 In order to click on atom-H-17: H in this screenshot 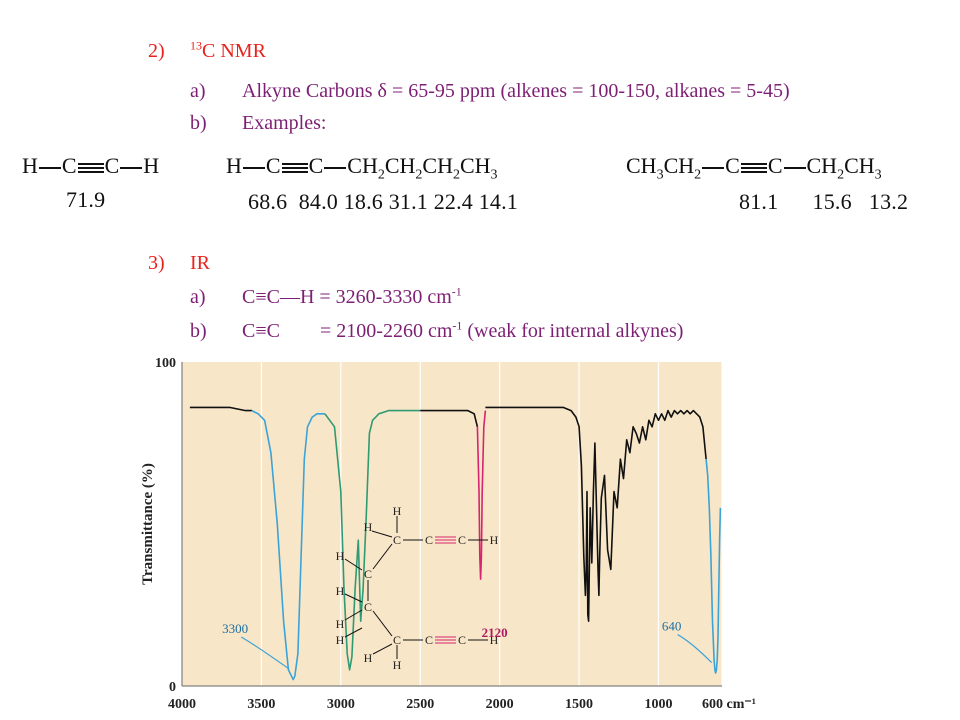, I will do `click(397, 665)`.